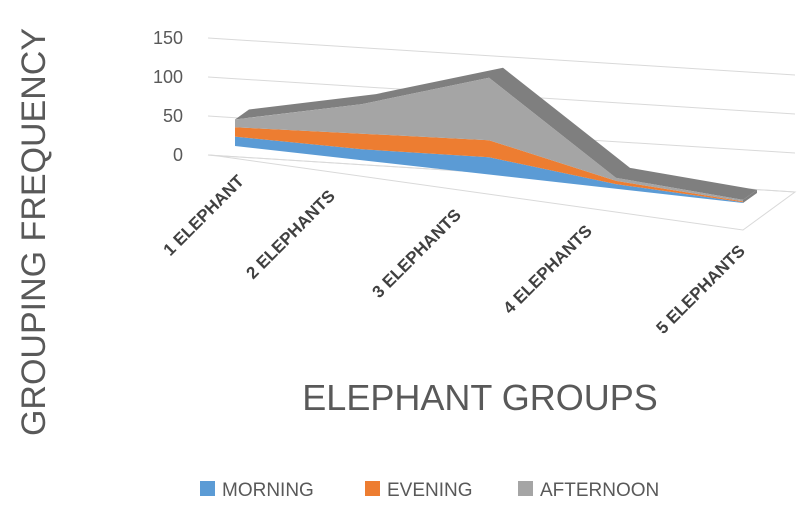 The height and width of the screenshot is (515, 800). Describe the element at coordinates (417, 253) in the screenshot. I see `x-category-label: 3 ELEPHANTS` at that location.